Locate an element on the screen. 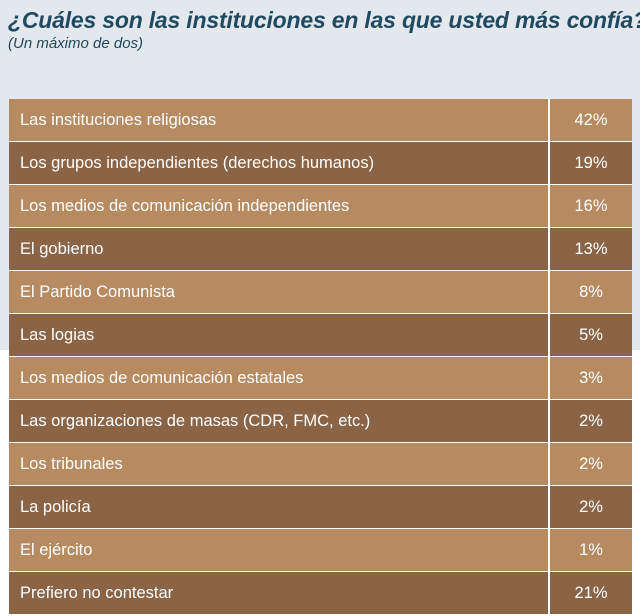 The height and width of the screenshot is (616, 640). table-row: Los medios de comunicación estatales 3% is located at coordinates (320, 378).